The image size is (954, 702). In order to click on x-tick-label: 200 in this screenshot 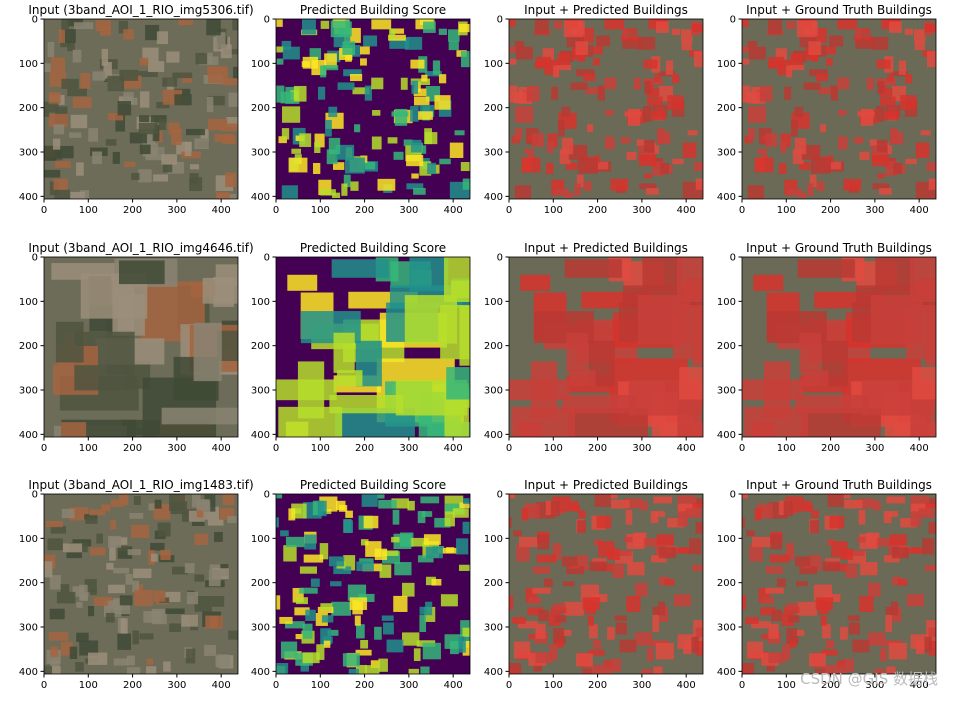, I will do `click(830, 448)`.